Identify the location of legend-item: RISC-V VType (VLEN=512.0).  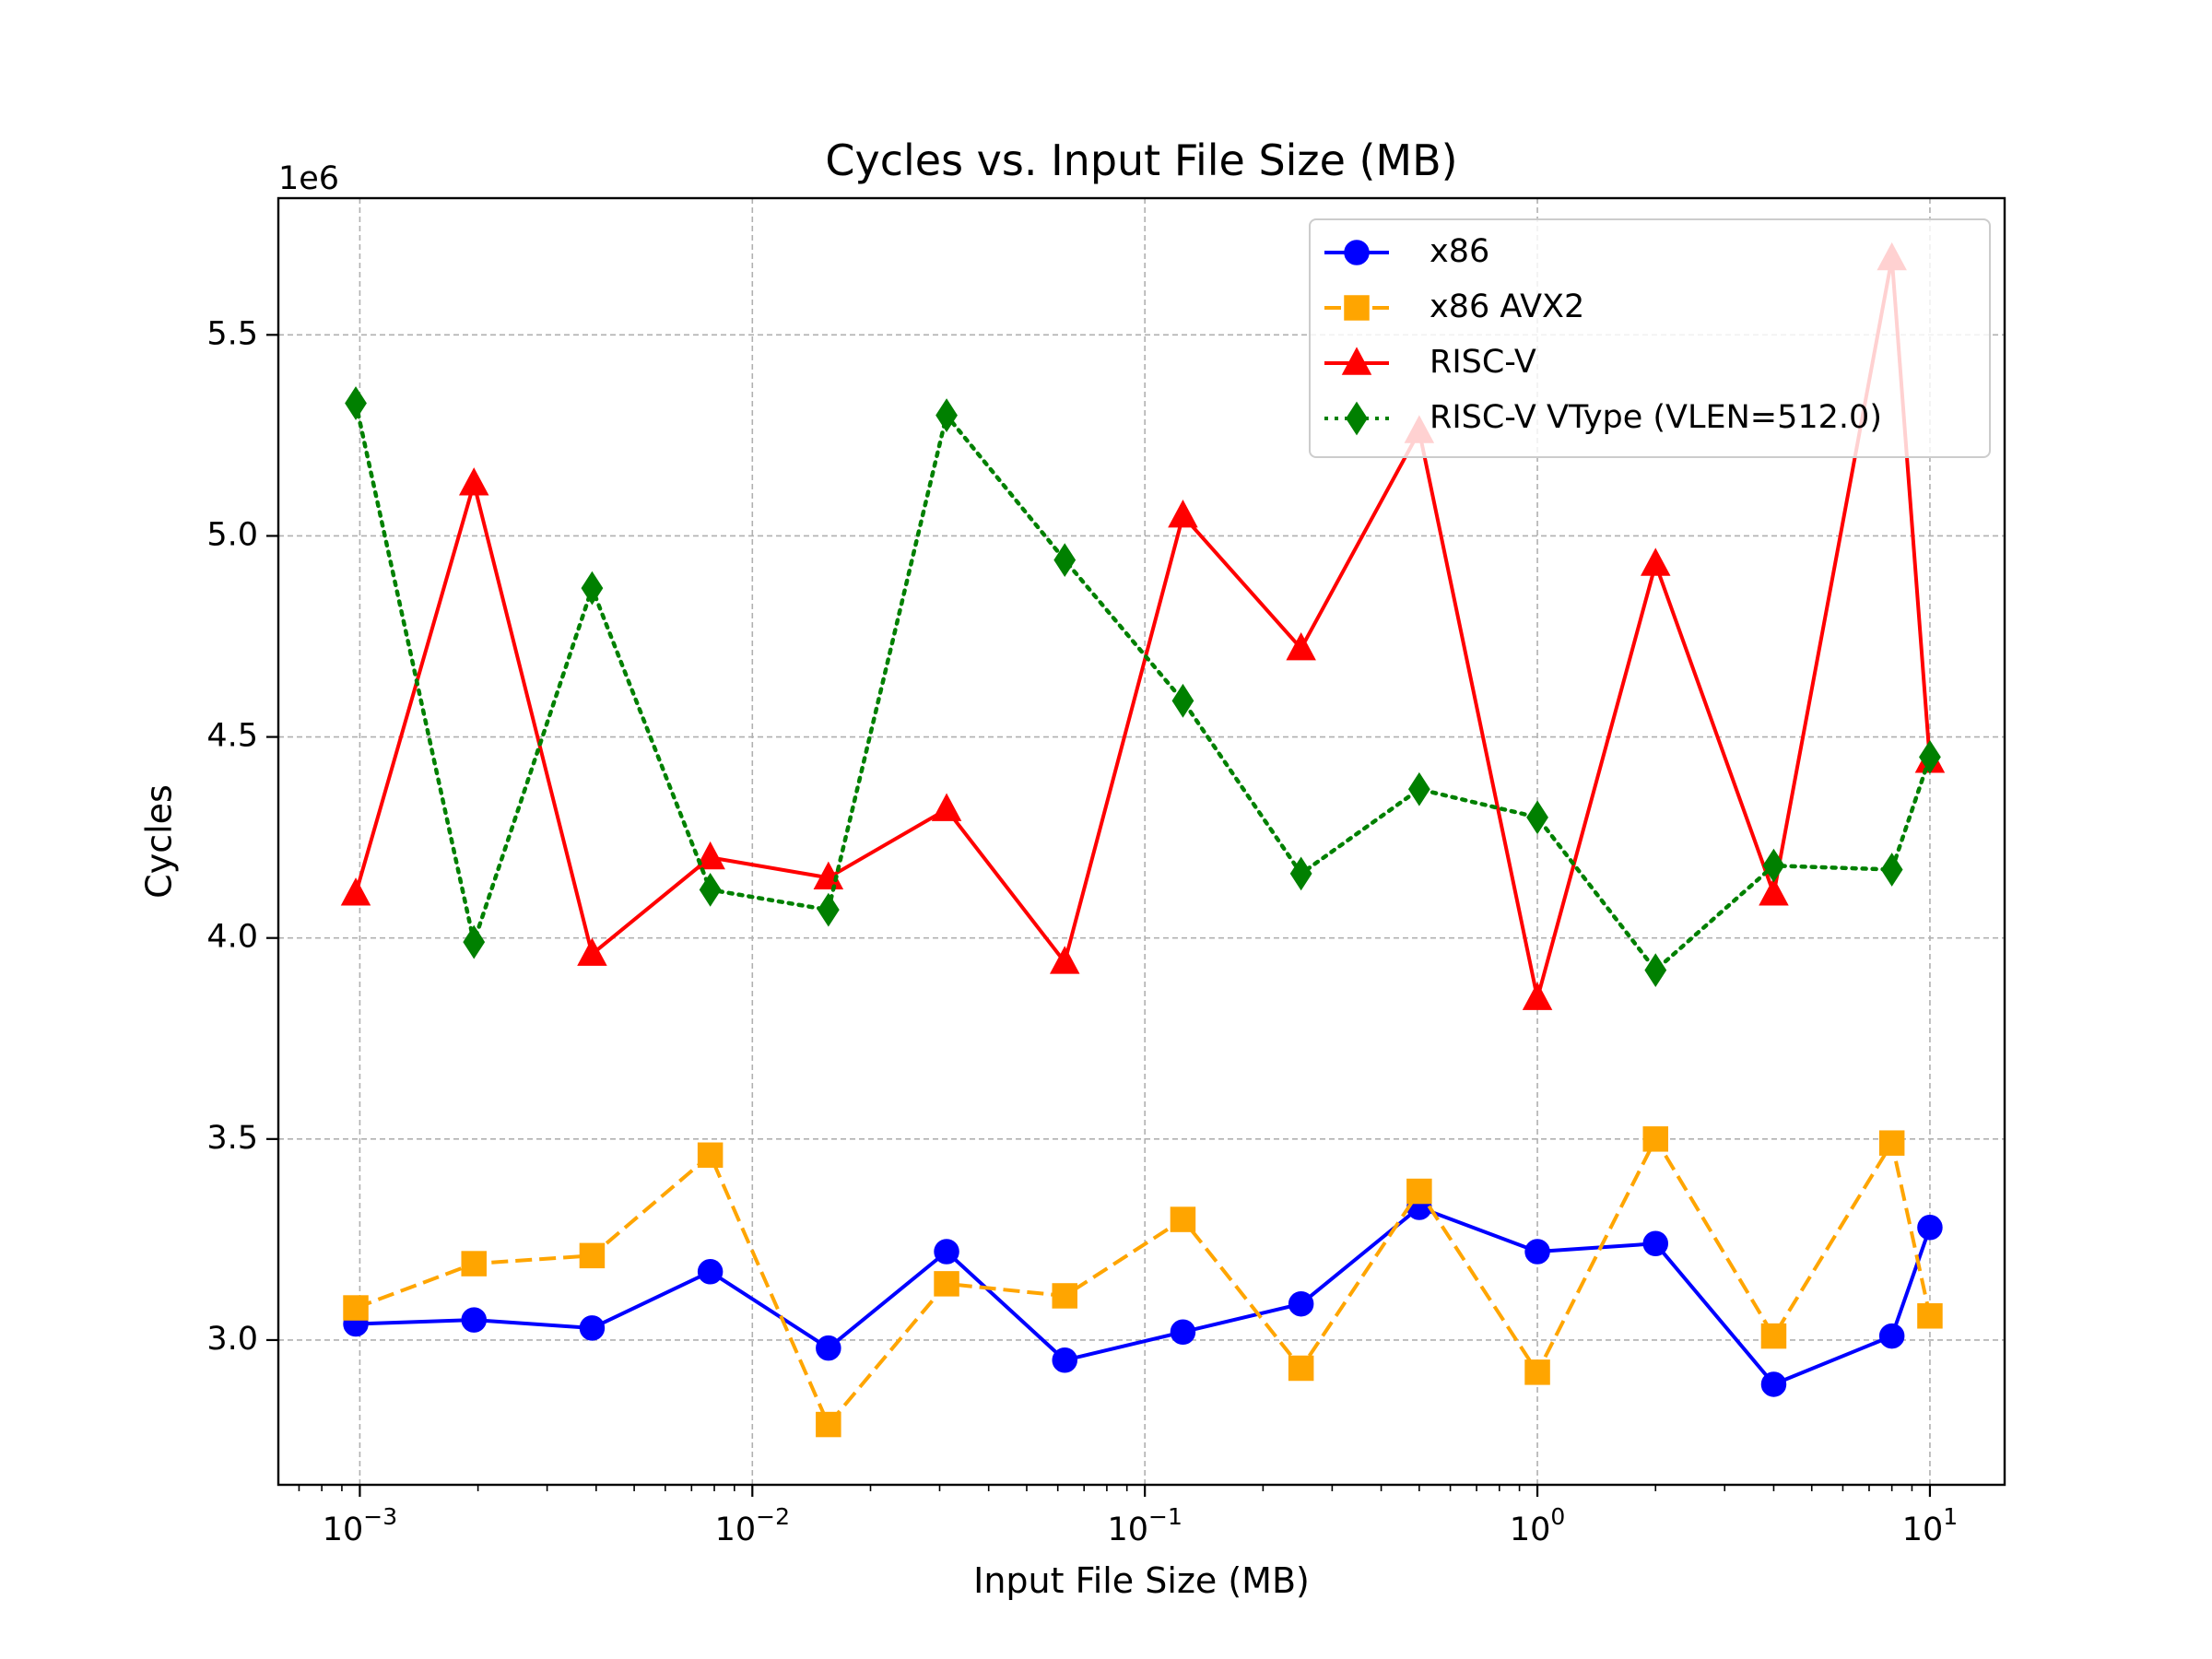
(1603, 417).